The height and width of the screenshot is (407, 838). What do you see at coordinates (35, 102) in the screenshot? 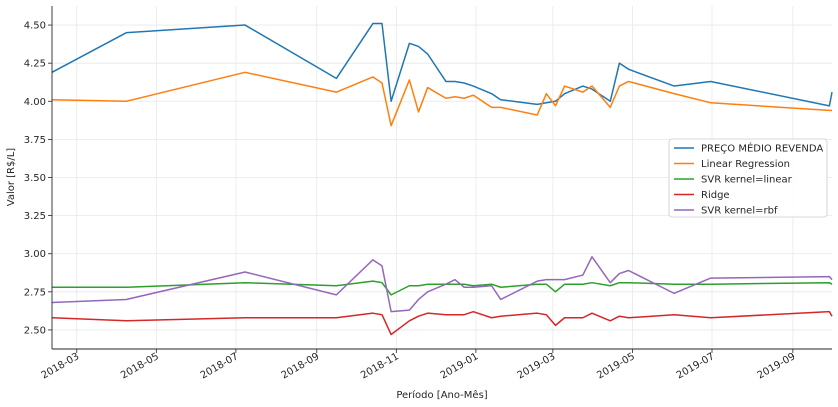
I see `y-tick-label: 4.00` at bounding box center [35, 102].